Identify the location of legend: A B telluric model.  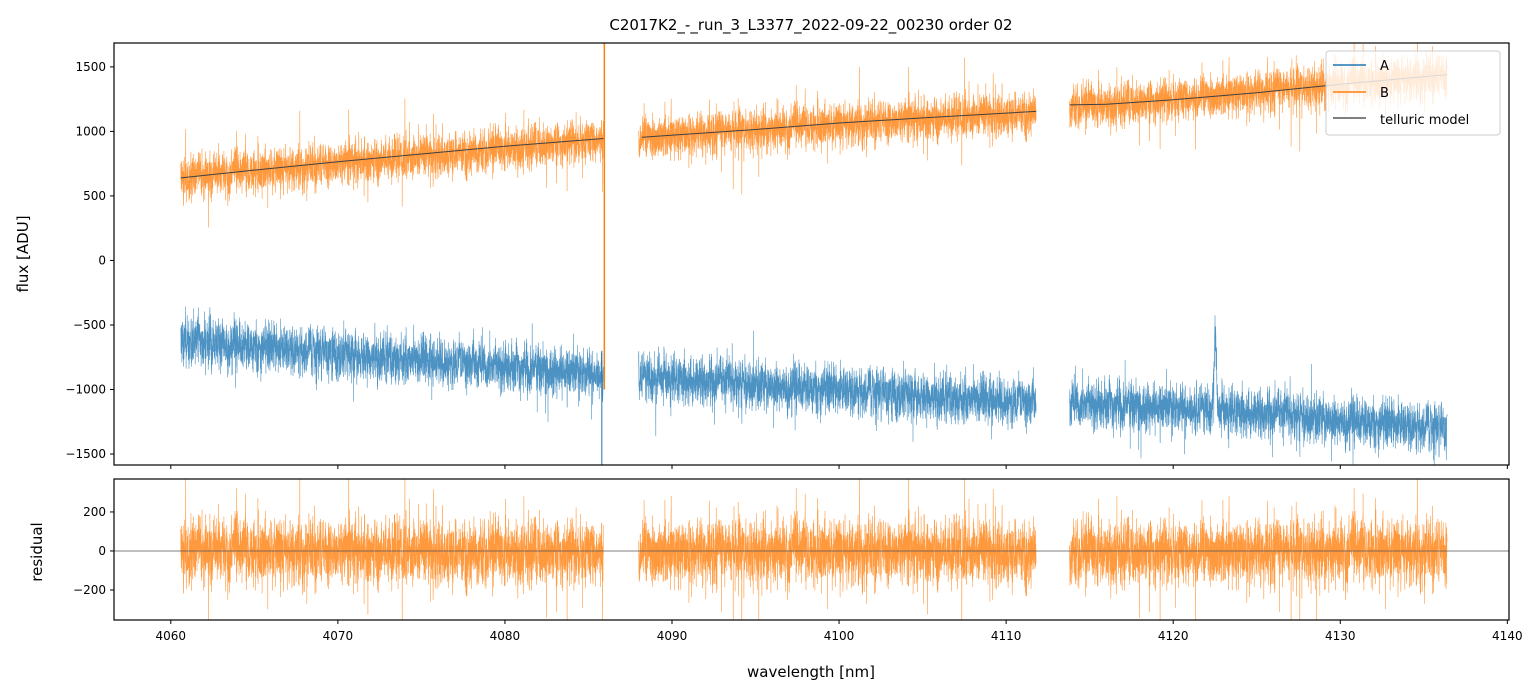
(1413, 93).